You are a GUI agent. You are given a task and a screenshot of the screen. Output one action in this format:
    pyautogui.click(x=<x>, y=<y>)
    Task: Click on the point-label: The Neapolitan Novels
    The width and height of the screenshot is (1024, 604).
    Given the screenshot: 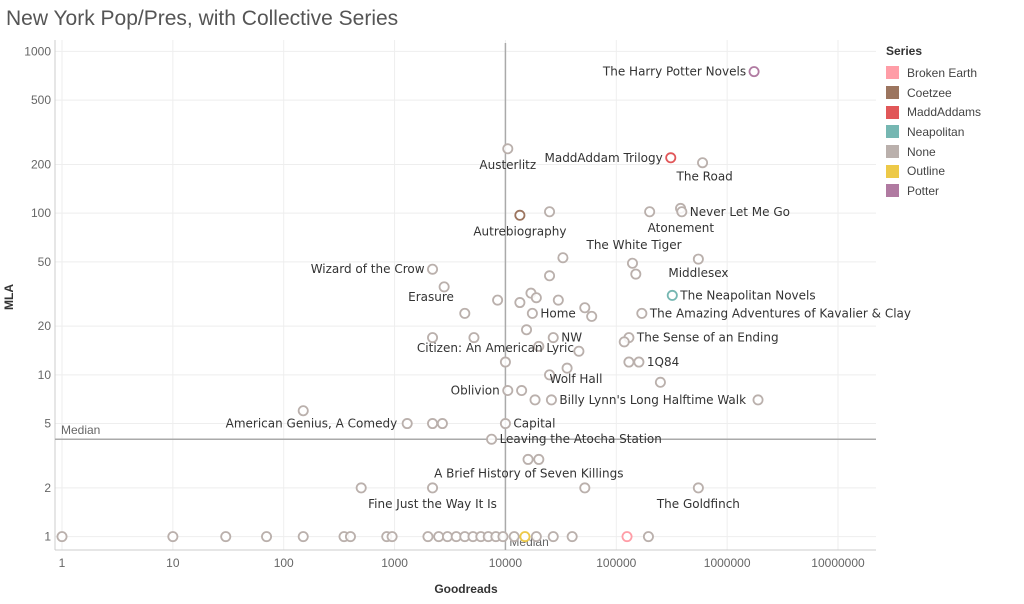 What is the action you would take?
    pyautogui.click(x=747, y=295)
    